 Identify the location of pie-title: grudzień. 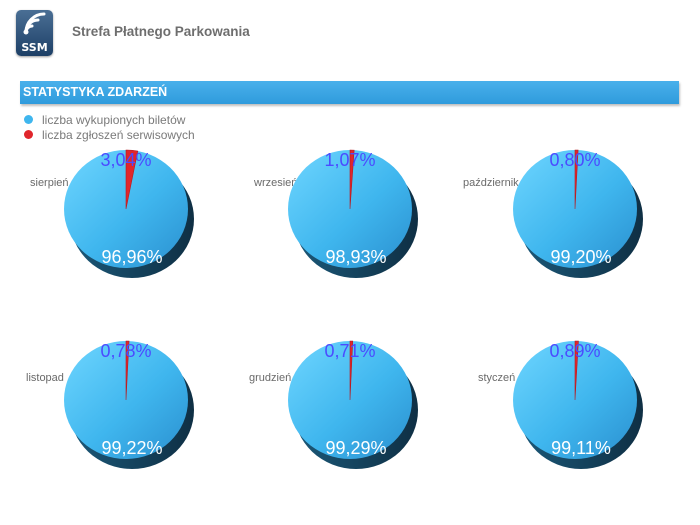
(270, 378).